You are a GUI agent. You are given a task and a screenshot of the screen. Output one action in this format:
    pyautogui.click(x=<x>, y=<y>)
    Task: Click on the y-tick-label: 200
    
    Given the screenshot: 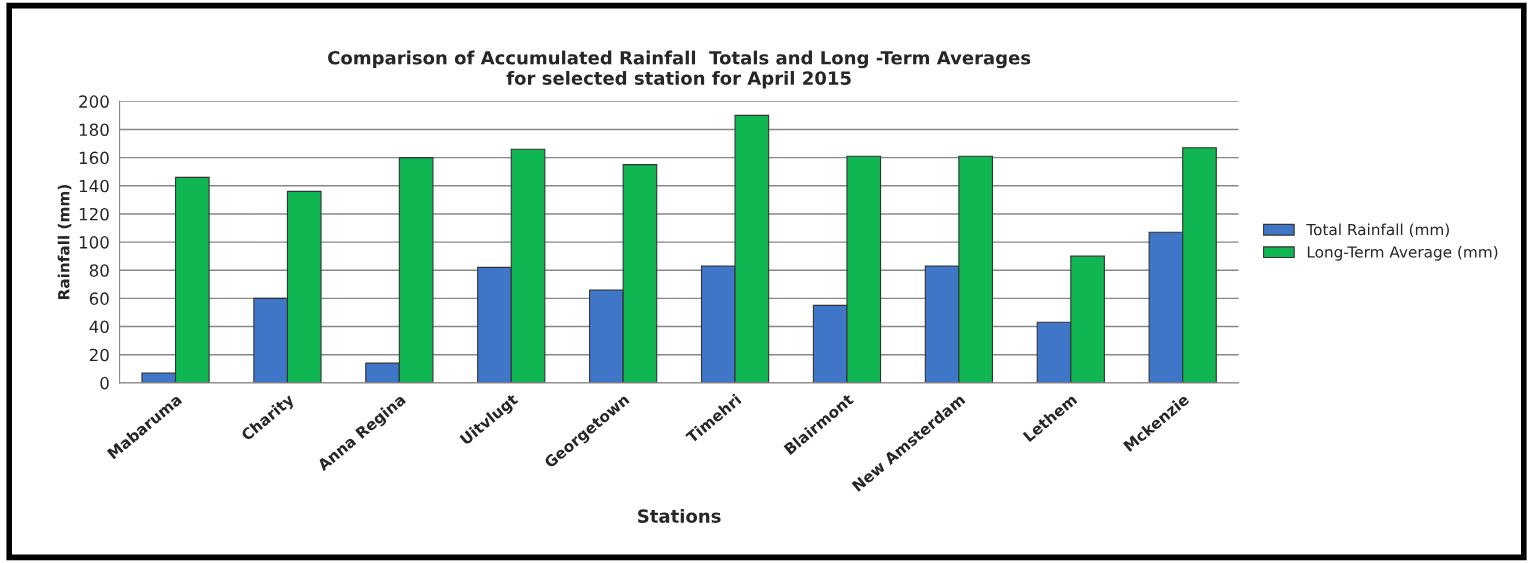 What is the action you would take?
    pyautogui.click(x=94, y=101)
    